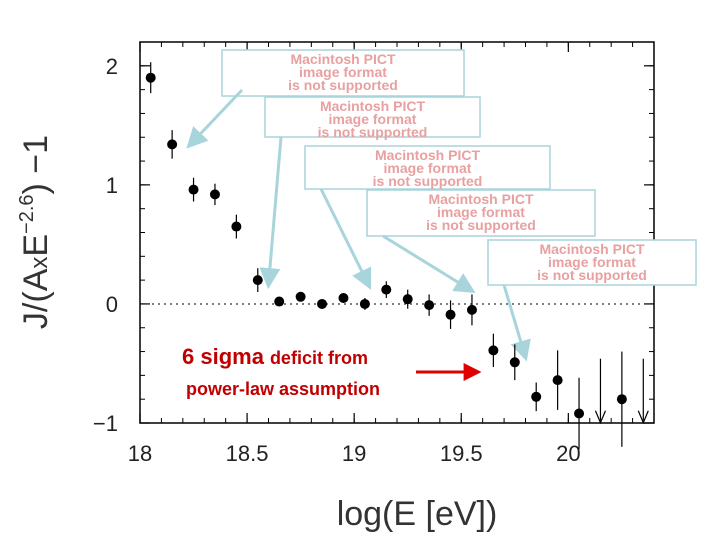  Describe the element at coordinates (417, 514) in the screenshot. I see `x-axis-title: log(E [eV])` at that location.